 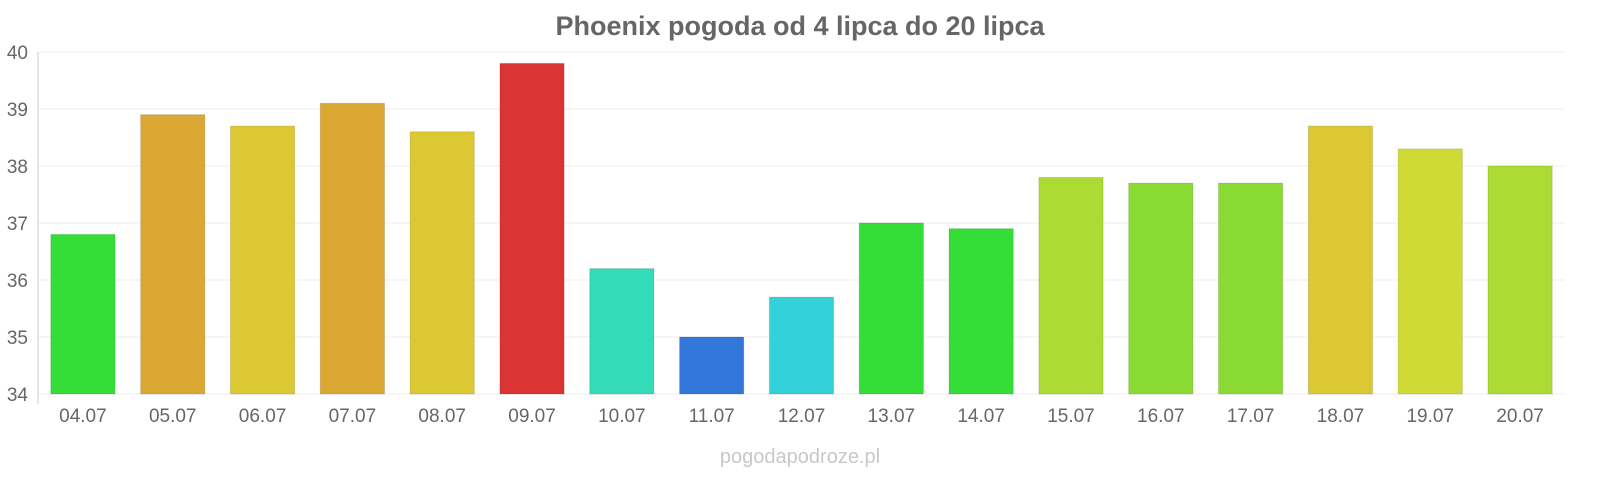 I want to click on x-tick-label: 15.07, so click(x=1071, y=416).